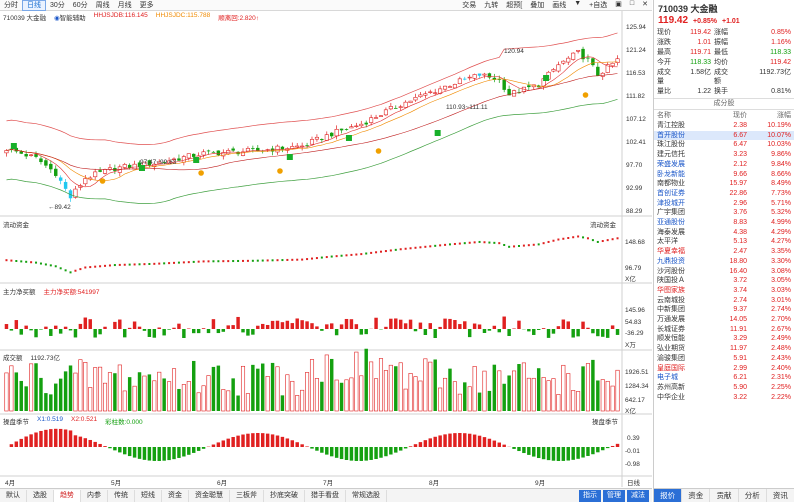  What do you see at coordinates (724, 495) in the screenshot?
I see `right-tab-2: 贡献` at bounding box center [724, 495].